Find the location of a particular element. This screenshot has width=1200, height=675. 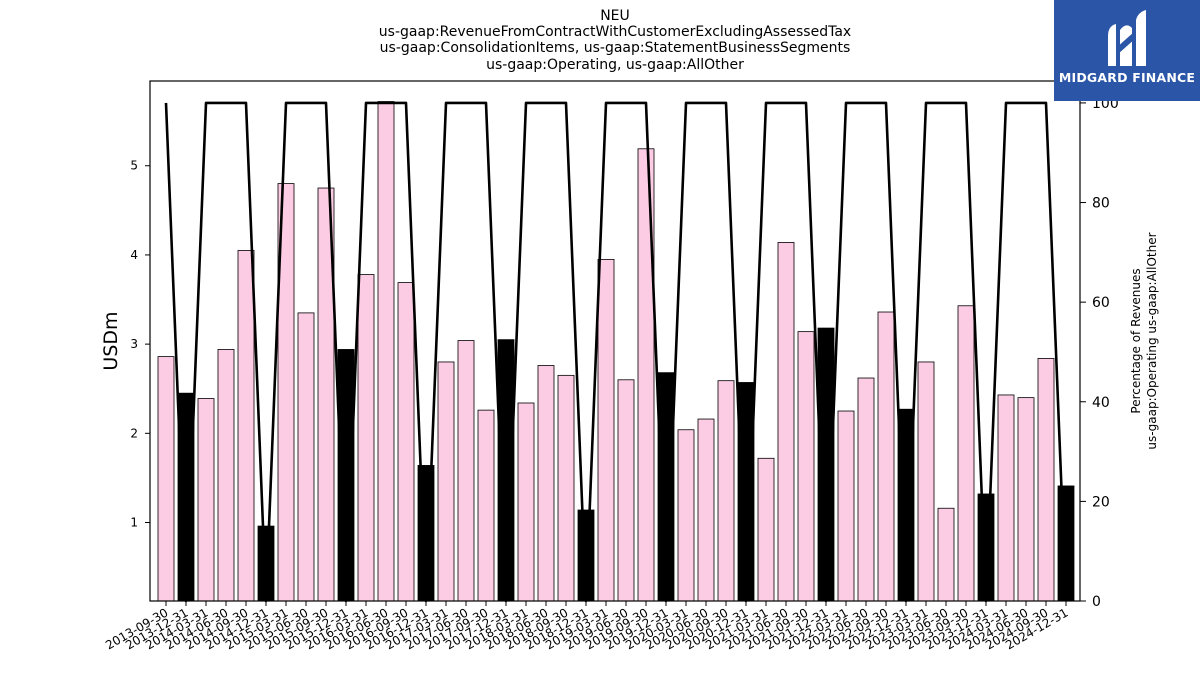

ytick-label-right-0: 0 is located at coordinates (1096, 602).